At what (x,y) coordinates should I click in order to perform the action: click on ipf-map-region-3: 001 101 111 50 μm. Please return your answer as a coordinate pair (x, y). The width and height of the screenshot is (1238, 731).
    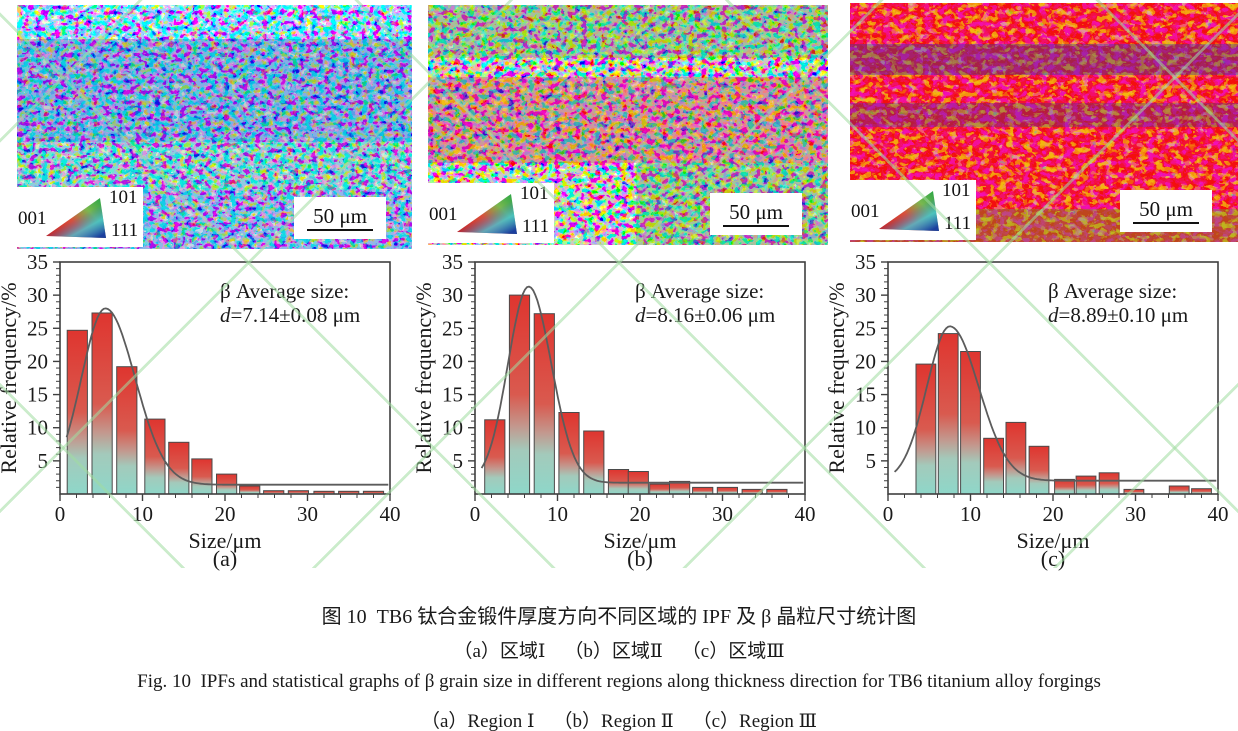
    Looking at the image, I should click on (1044, 122).